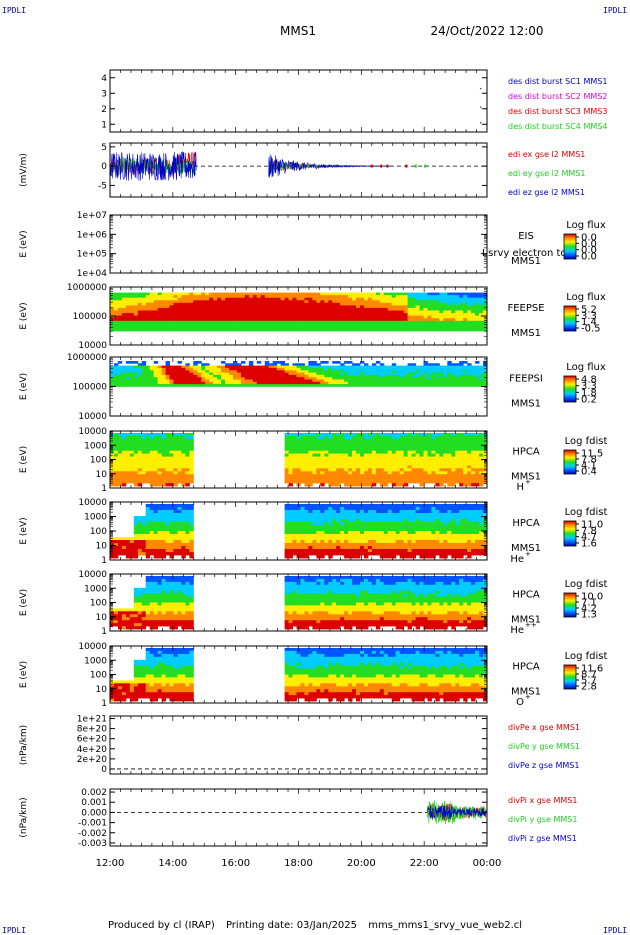 The image size is (630, 935). What do you see at coordinates (87, 358) in the screenshot?
I see `y-tick-label: 1000000` at bounding box center [87, 358].